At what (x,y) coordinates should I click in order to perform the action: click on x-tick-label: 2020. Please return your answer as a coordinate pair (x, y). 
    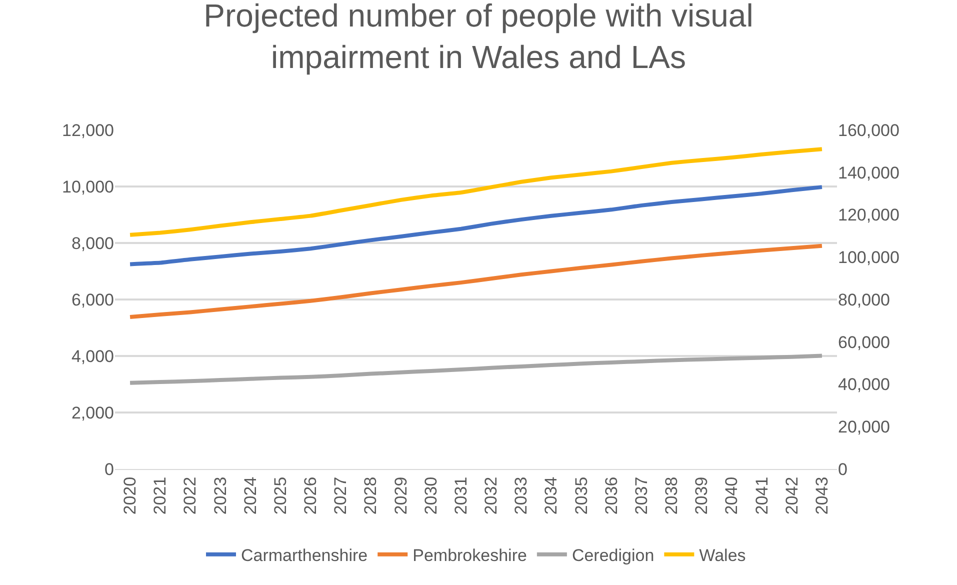
    Looking at the image, I should click on (130, 495).